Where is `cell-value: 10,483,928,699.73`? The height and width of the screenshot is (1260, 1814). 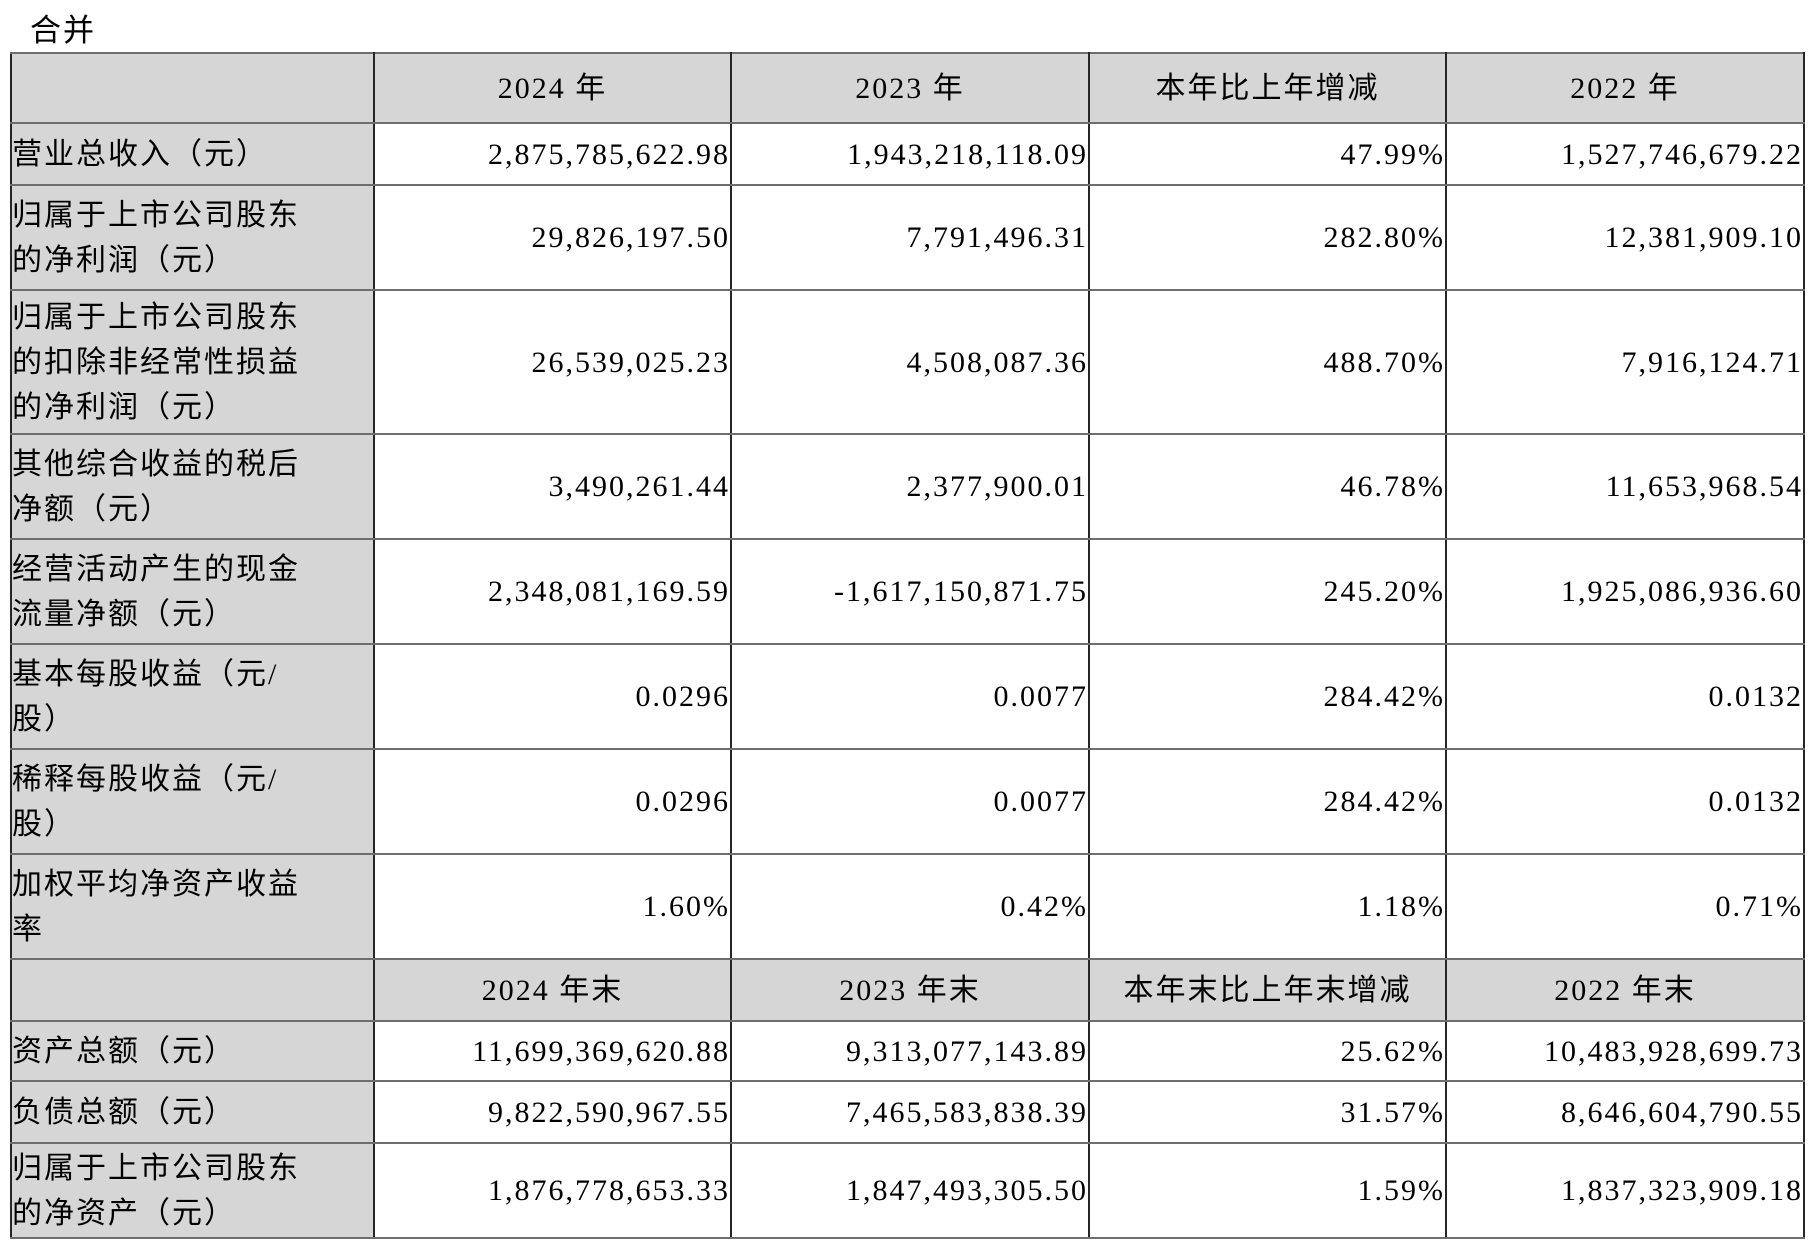 cell-value: 10,483,928,699.73 is located at coordinates (1625, 1051).